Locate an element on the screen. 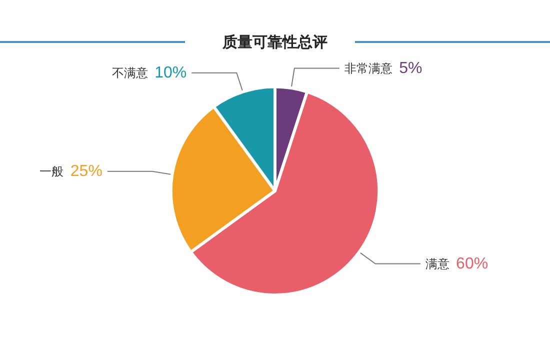 This screenshot has width=550, height=347. chart-title: 质量可靠性总评 is located at coordinates (275, 42).